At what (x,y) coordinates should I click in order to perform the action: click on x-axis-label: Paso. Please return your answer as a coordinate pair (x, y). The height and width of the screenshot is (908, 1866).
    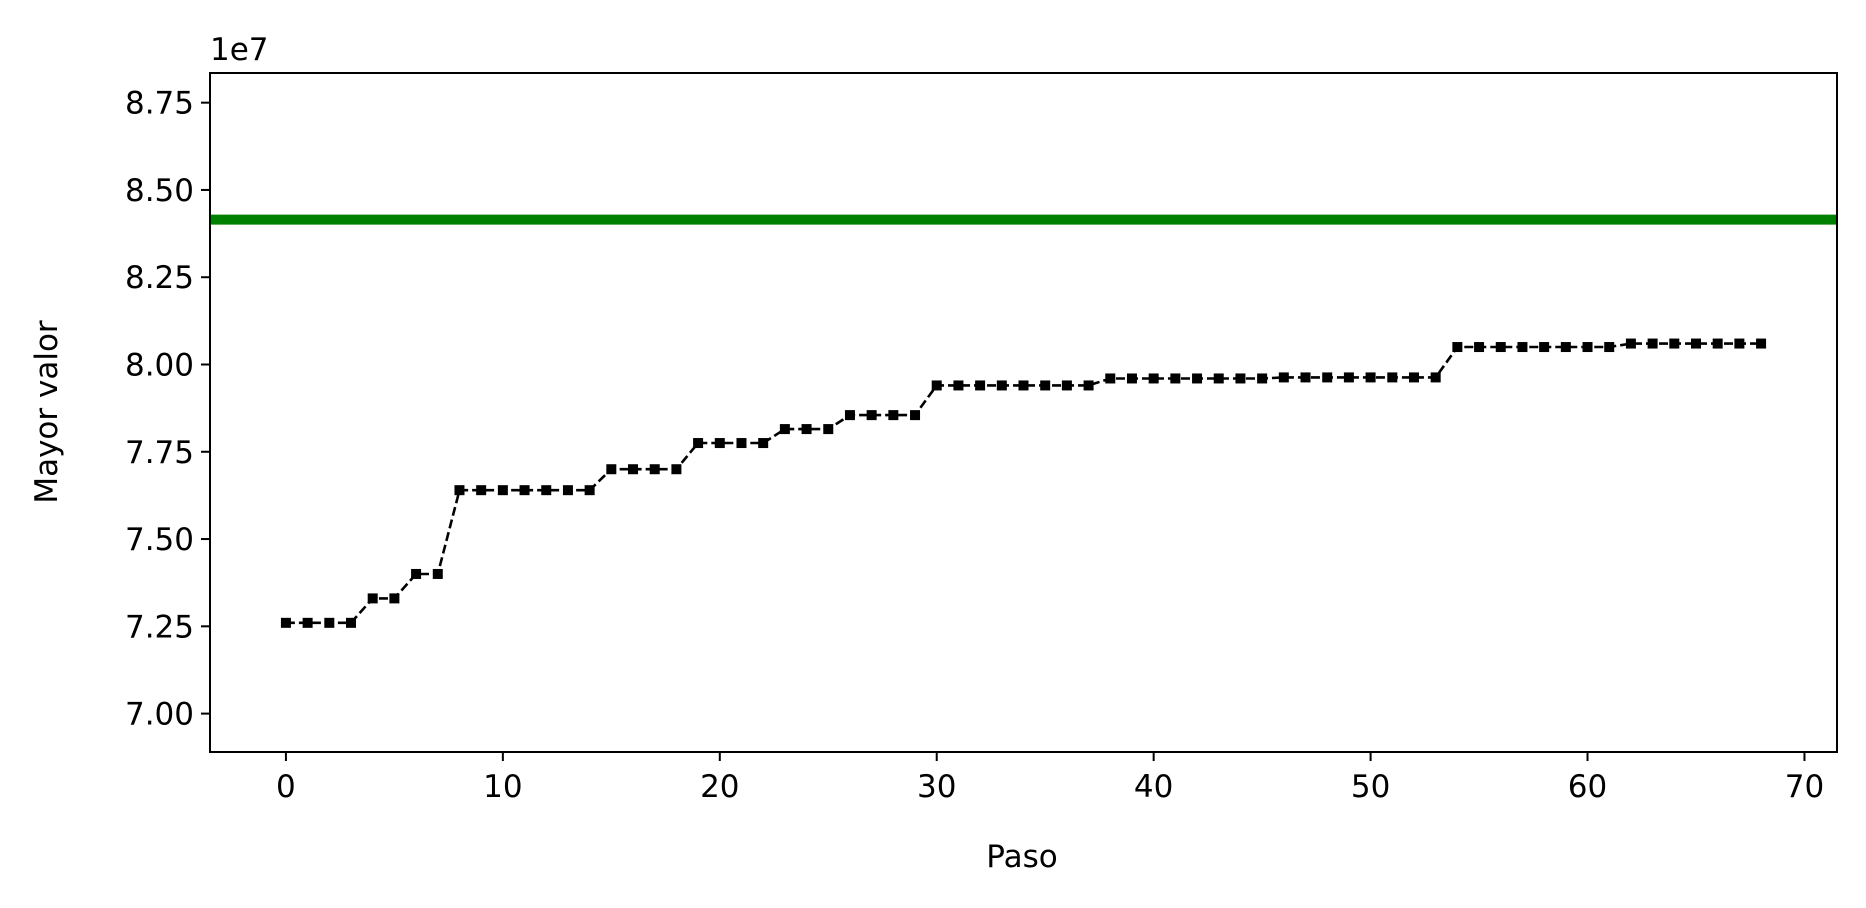
    Looking at the image, I should click on (1021, 857).